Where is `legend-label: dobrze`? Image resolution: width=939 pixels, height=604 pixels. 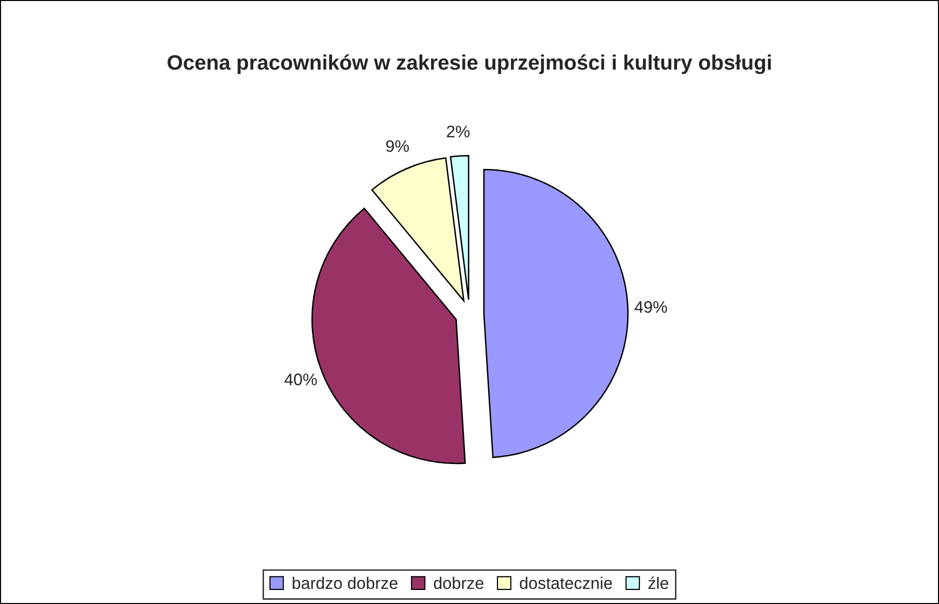 legend-label: dobrze is located at coordinates (459, 583).